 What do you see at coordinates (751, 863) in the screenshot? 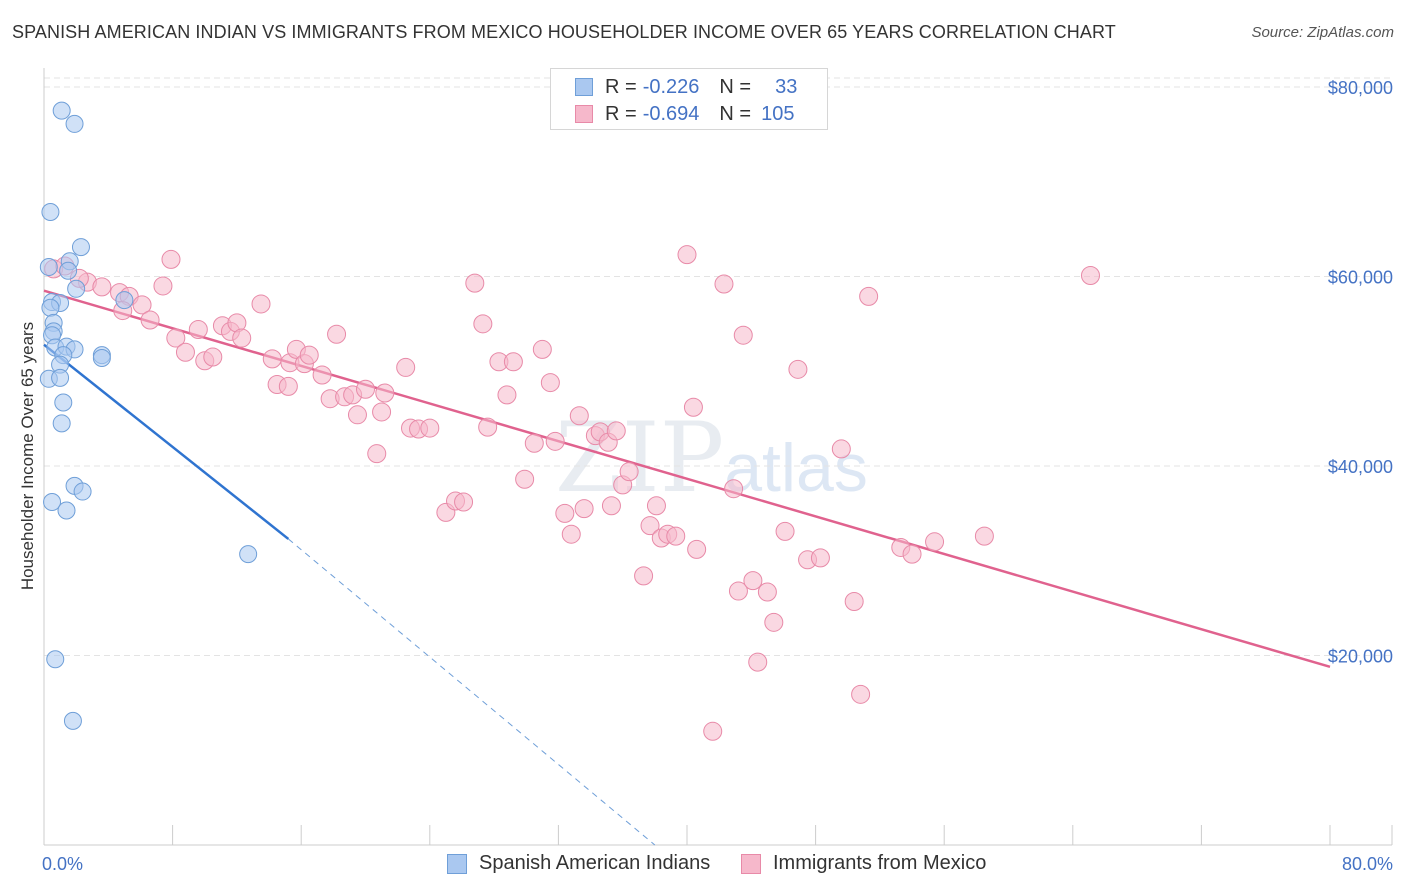
I see `bottom-legend-swatch-pink` at bounding box center [751, 863].